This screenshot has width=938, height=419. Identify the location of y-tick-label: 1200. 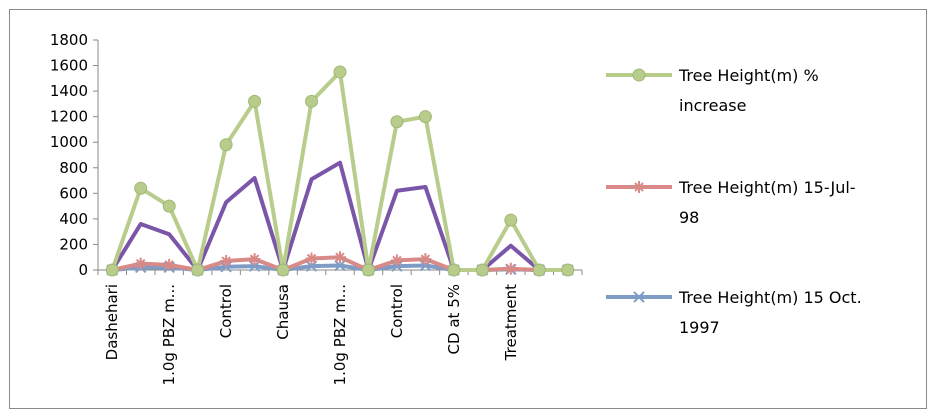
(69, 117).